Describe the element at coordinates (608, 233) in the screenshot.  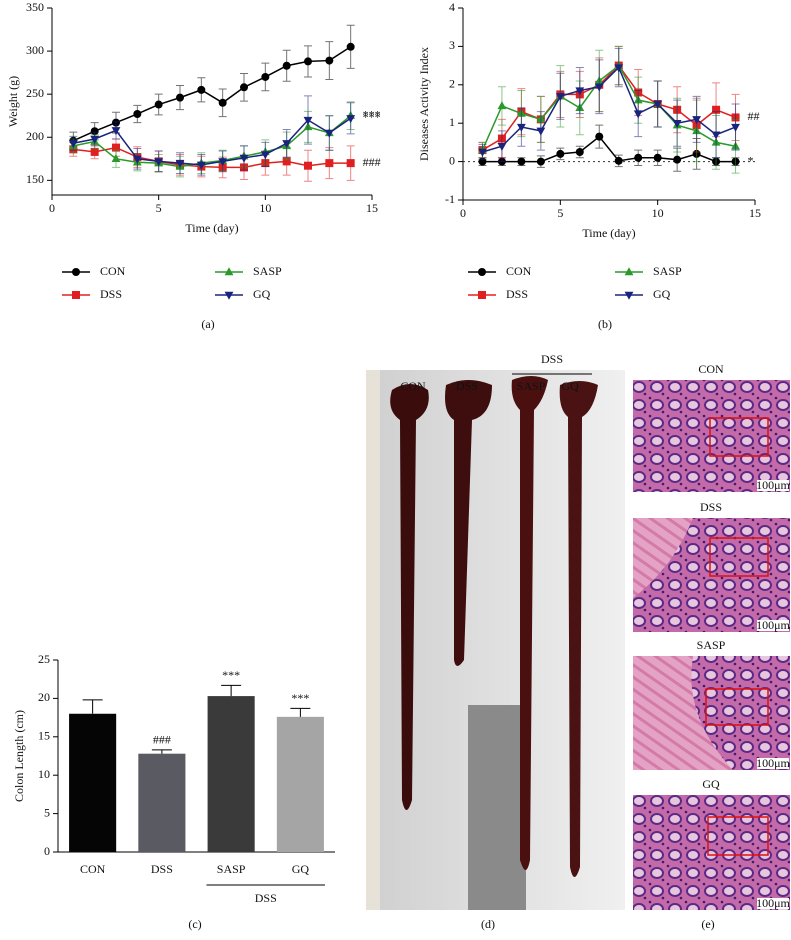
I see `x-axis-title: Time (day)` at that location.